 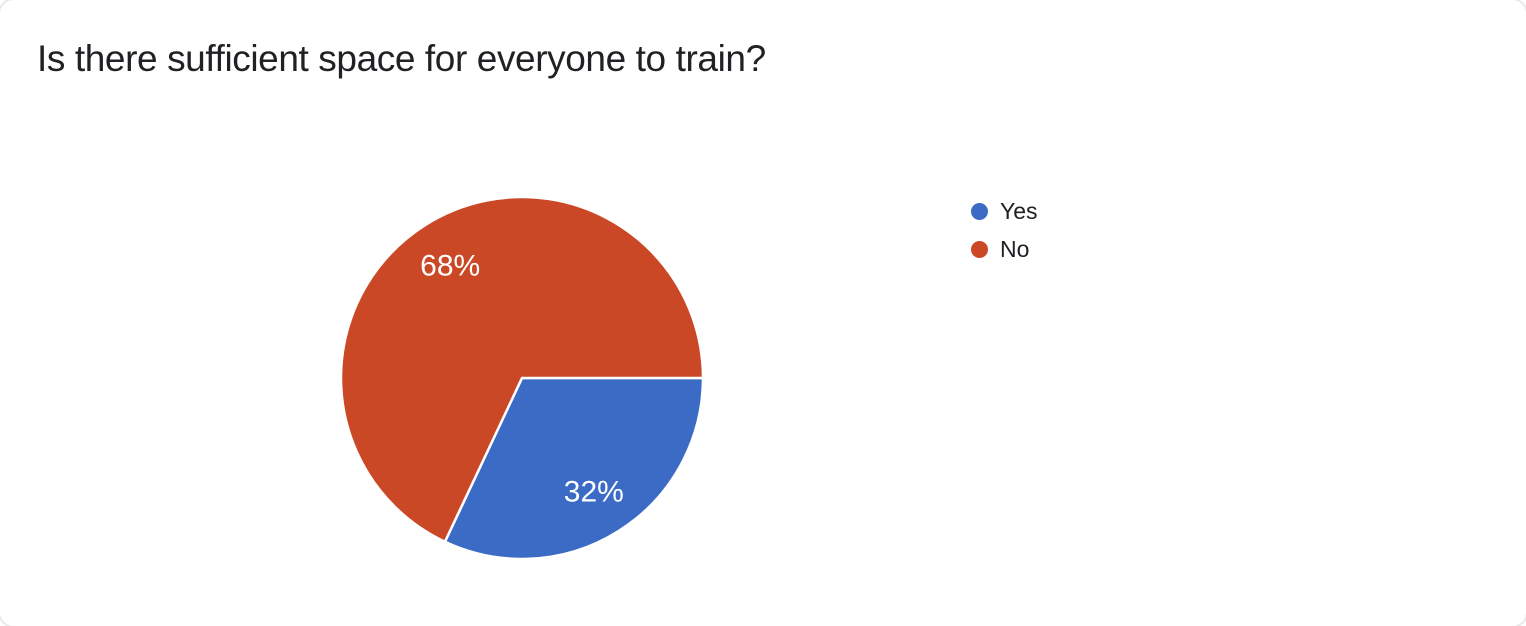 What do you see at coordinates (522, 369) in the screenshot?
I see `pie-slice-no` at bounding box center [522, 369].